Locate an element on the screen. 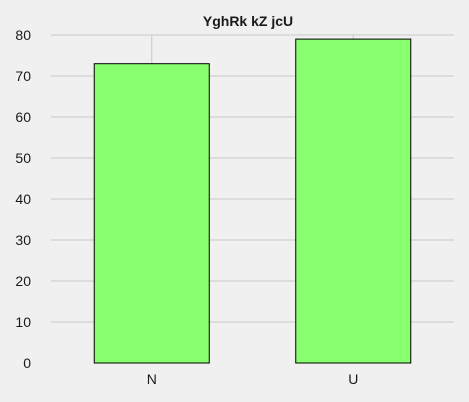 The width and height of the screenshot is (469, 402). x-tick-label: U is located at coordinates (353, 379).